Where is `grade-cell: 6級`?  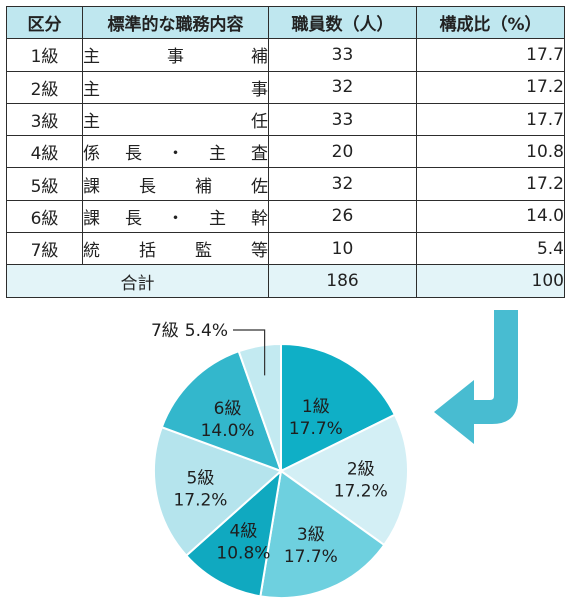
grade-cell: 6級 is located at coordinates (44, 216).